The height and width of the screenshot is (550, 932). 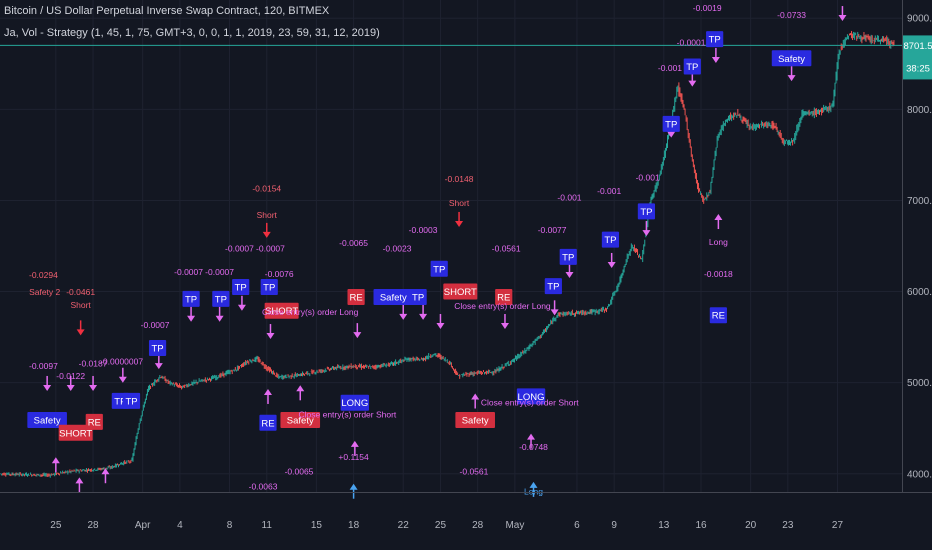 I want to click on x-tick-label: 18, so click(x=354, y=525).